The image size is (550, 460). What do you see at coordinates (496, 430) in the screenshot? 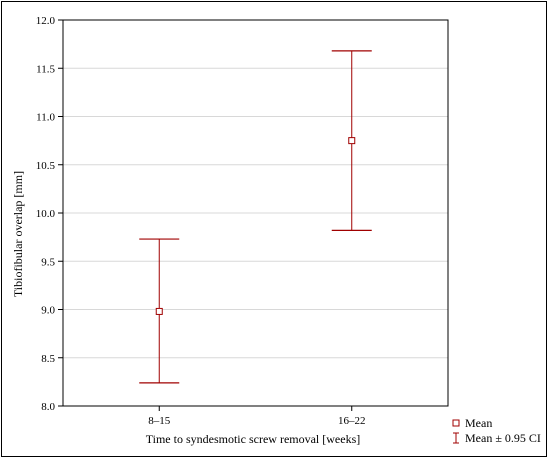
I see `legend: Mean Mean ± 0.95 CI` at bounding box center [496, 430].